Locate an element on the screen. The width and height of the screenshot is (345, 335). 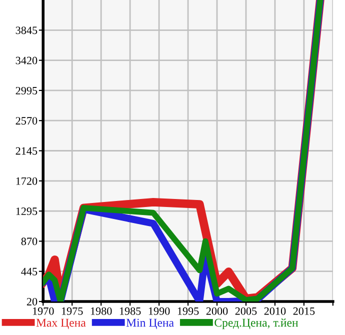
y-tick-label: 2570 is located at coordinates (27, 121).